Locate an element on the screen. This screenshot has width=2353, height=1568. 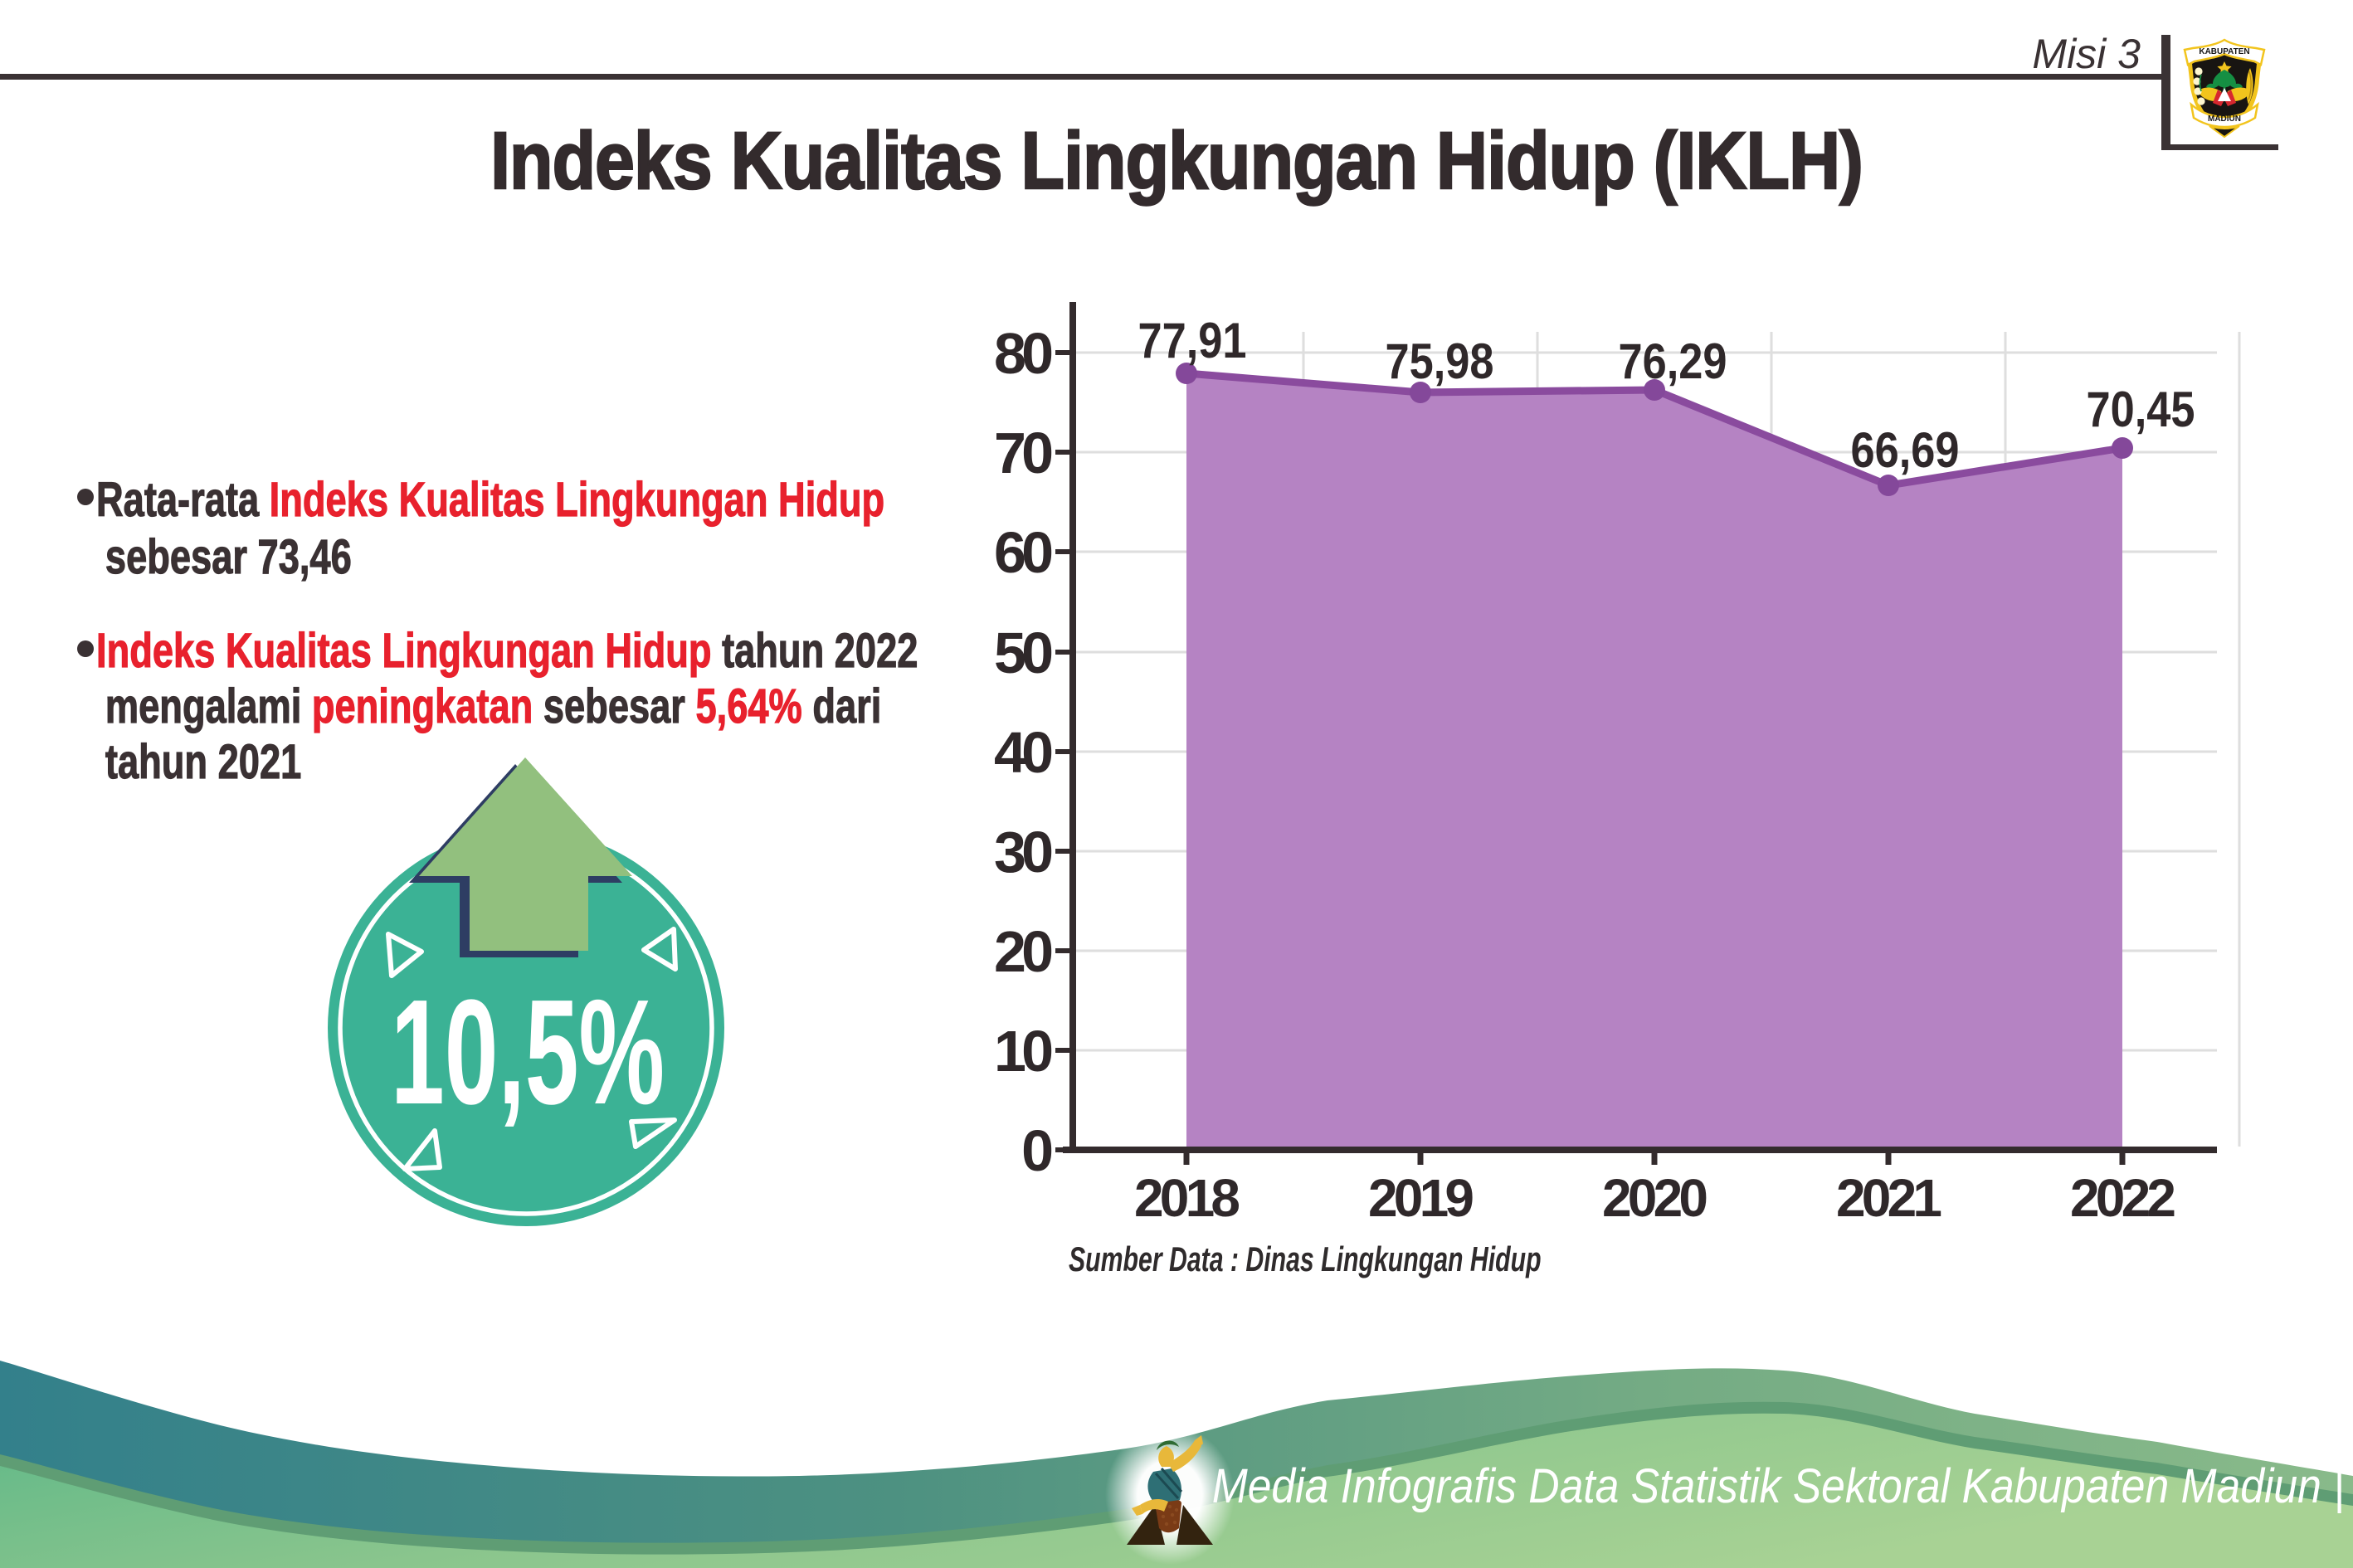
svg-text: 50 is located at coordinates (1024, 653).